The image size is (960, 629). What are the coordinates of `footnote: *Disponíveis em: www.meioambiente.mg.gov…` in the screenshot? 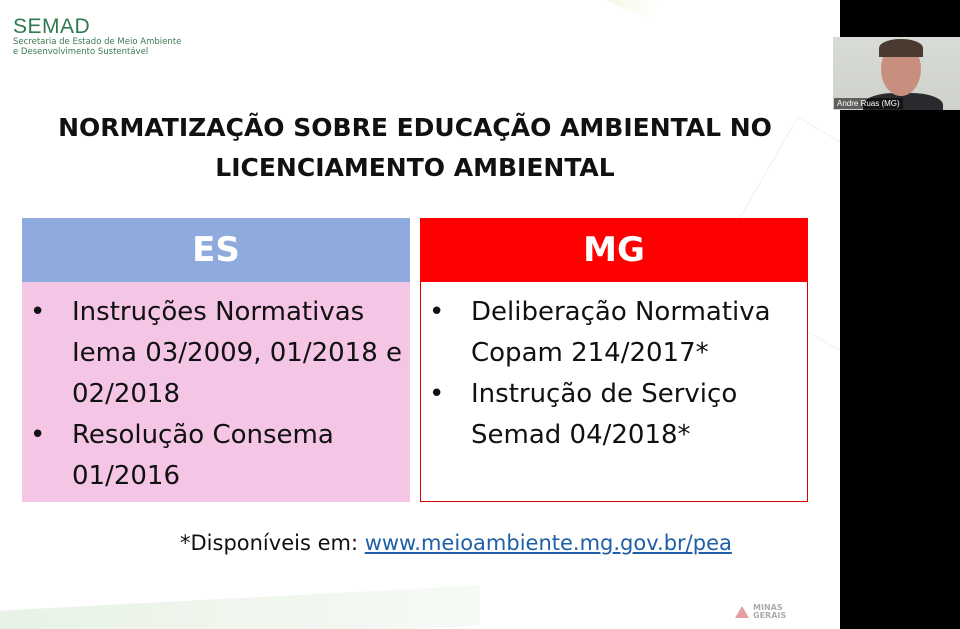 It's located at (456, 543).